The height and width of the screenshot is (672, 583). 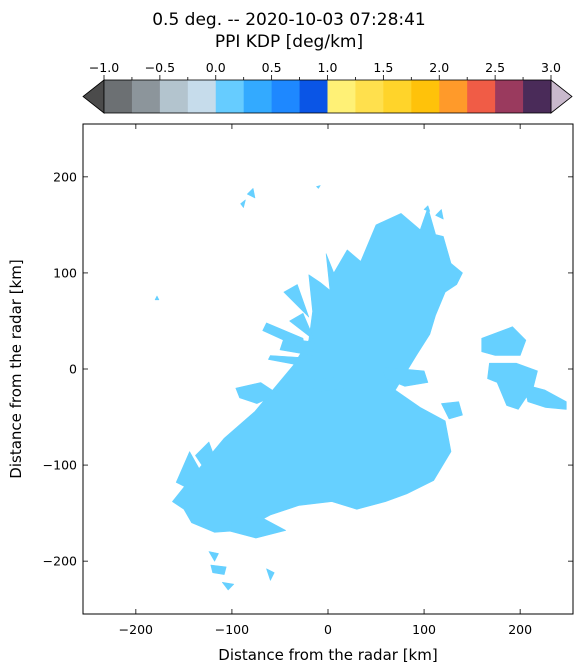 What do you see at coordinates (160, 67) in the screenshot?
I see `colorbar-tick-label: −0.5` at bounding box center [160, 67].